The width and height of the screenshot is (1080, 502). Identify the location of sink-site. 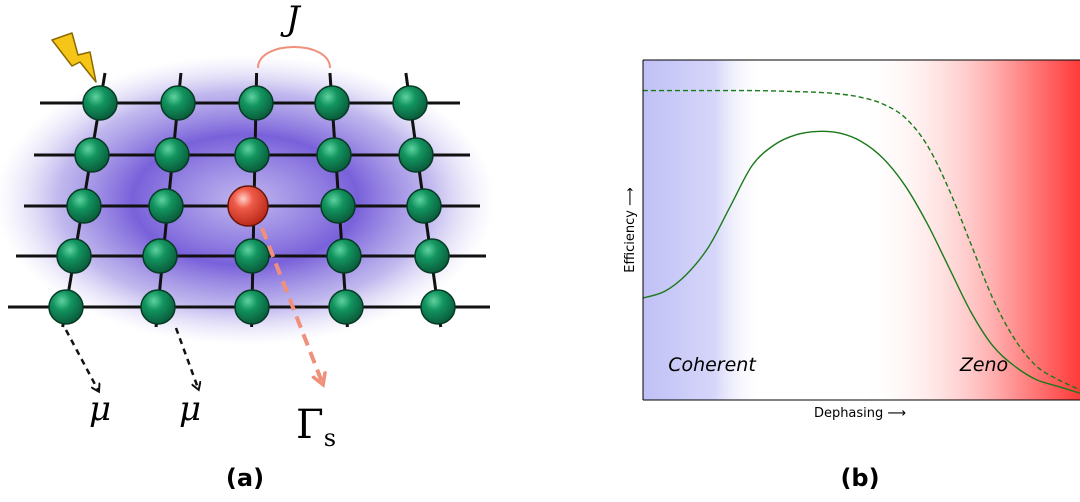
(248, 206).